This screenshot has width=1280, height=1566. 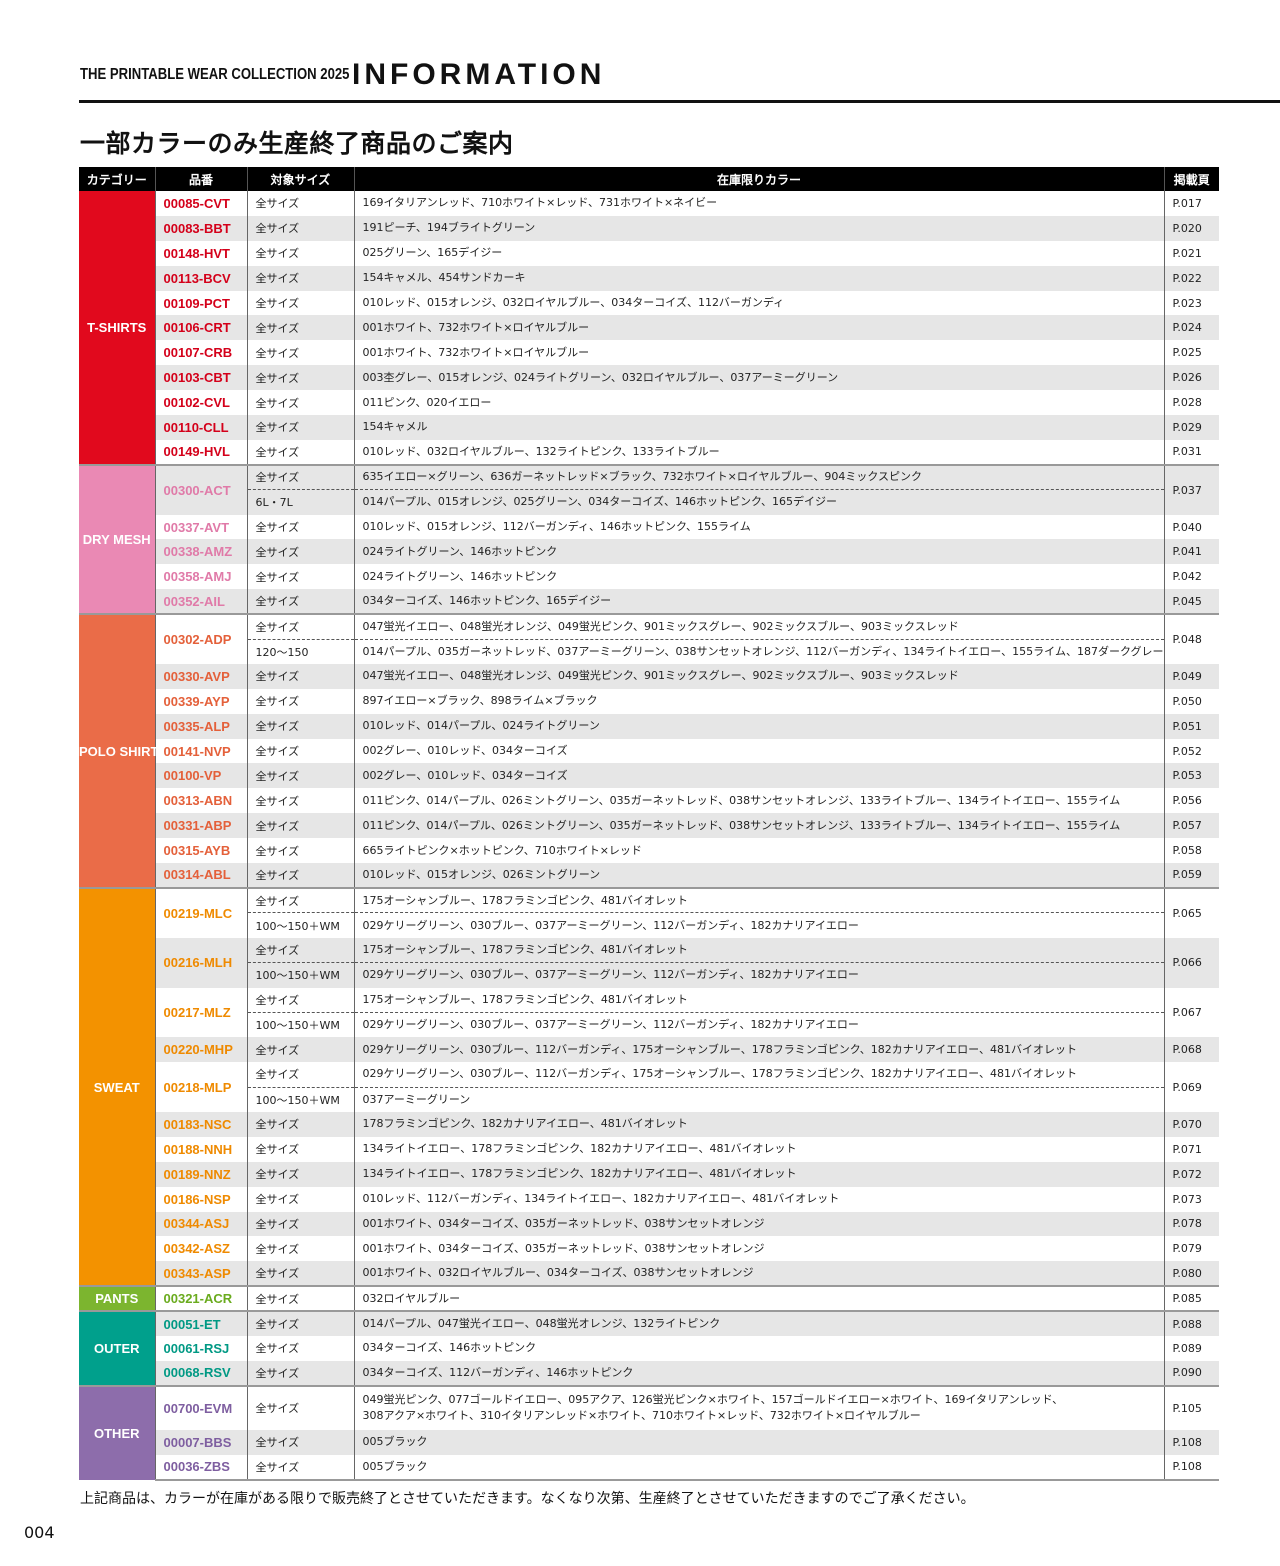 I want to click on page-reference: P.056, so click(x=1191, y=801).